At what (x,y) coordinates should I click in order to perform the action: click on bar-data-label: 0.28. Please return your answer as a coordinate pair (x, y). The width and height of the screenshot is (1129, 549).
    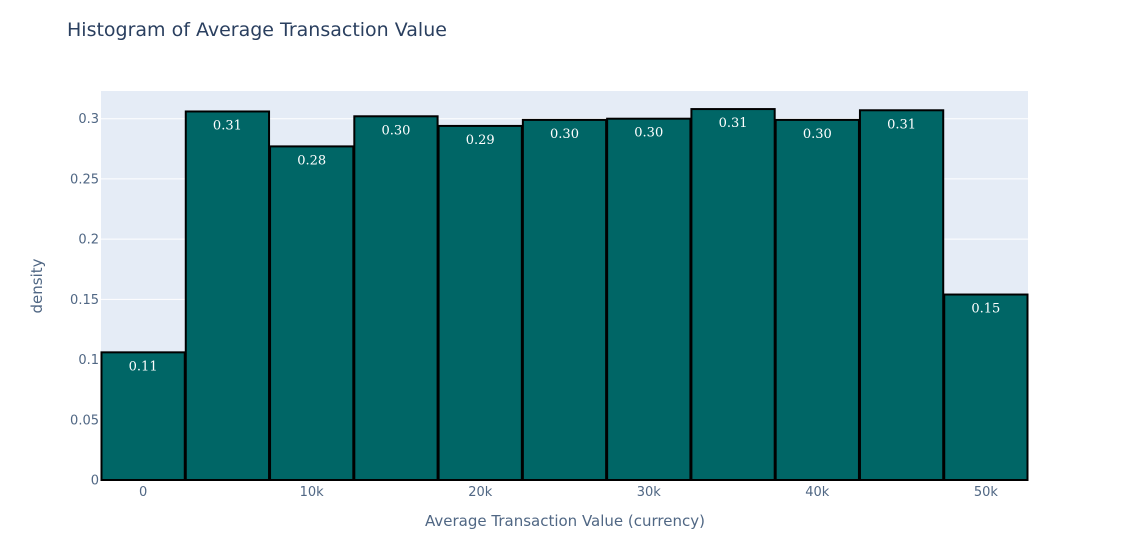
    Looking at the image, I should click on (311, 160).